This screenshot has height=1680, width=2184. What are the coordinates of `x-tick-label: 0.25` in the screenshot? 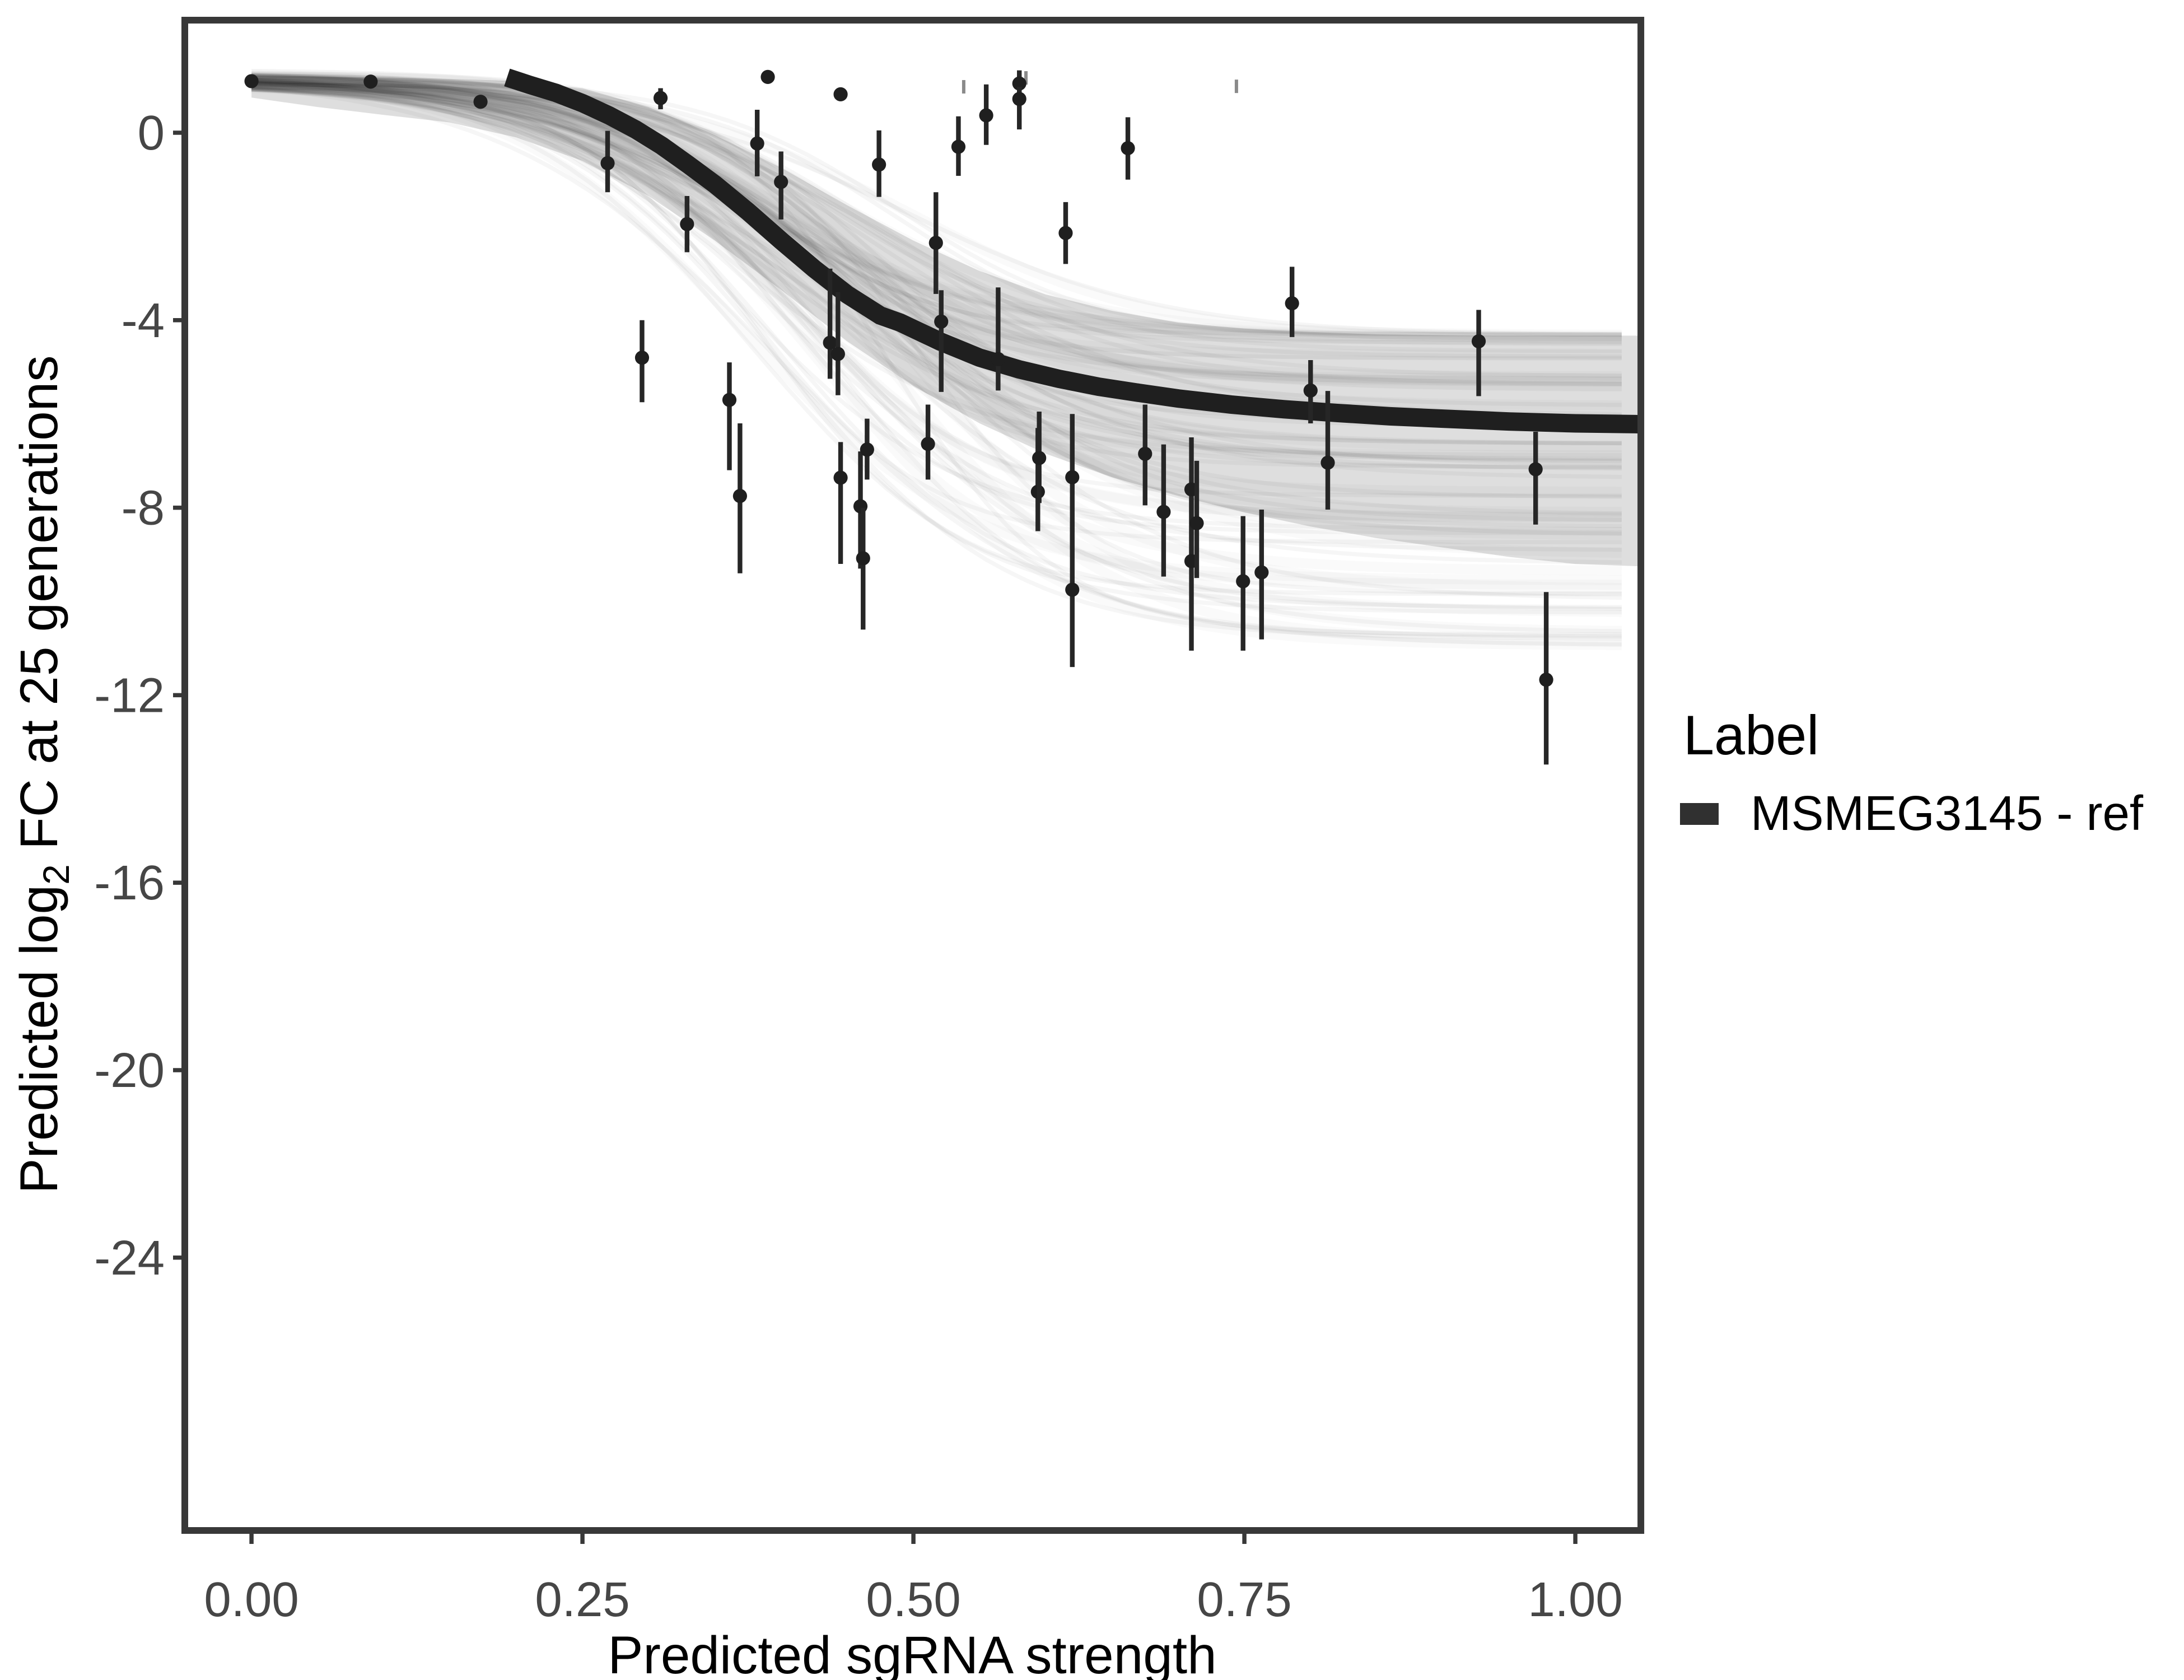 It's located at (582, 1600).